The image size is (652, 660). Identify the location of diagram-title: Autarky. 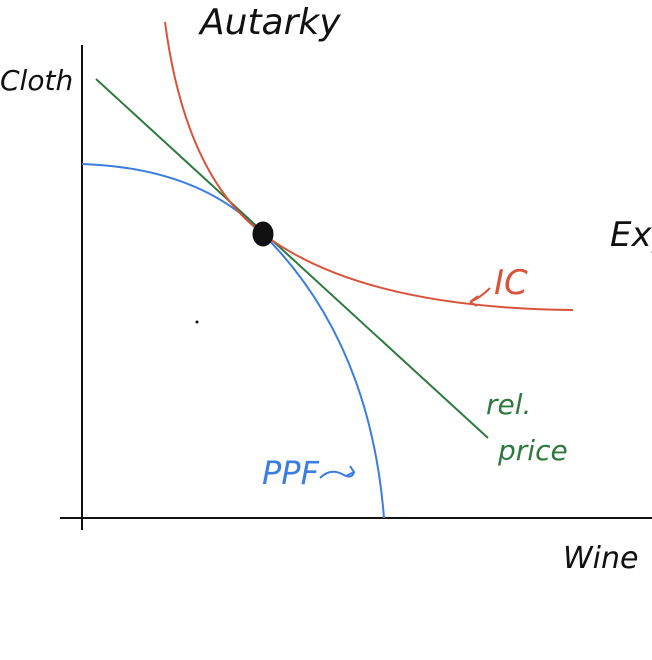
(269, 22).